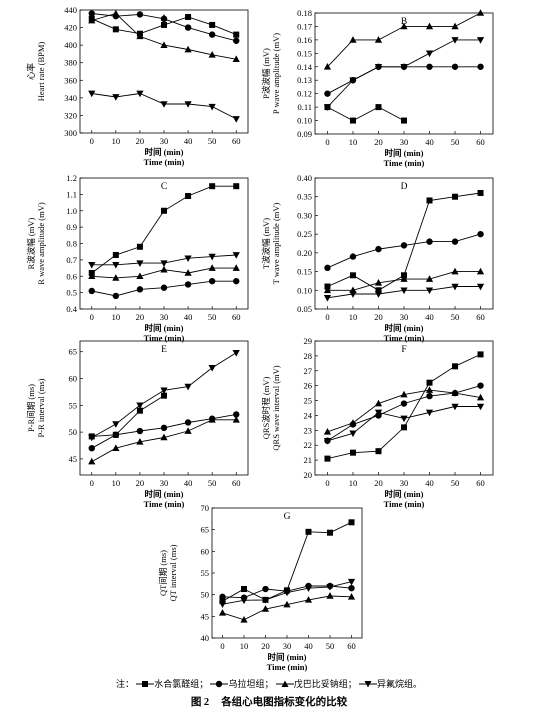  What do you see at coordinates (205, 508) in the screenshot?
I see `y-tick-label: 70` at bounding box center [205, 508].